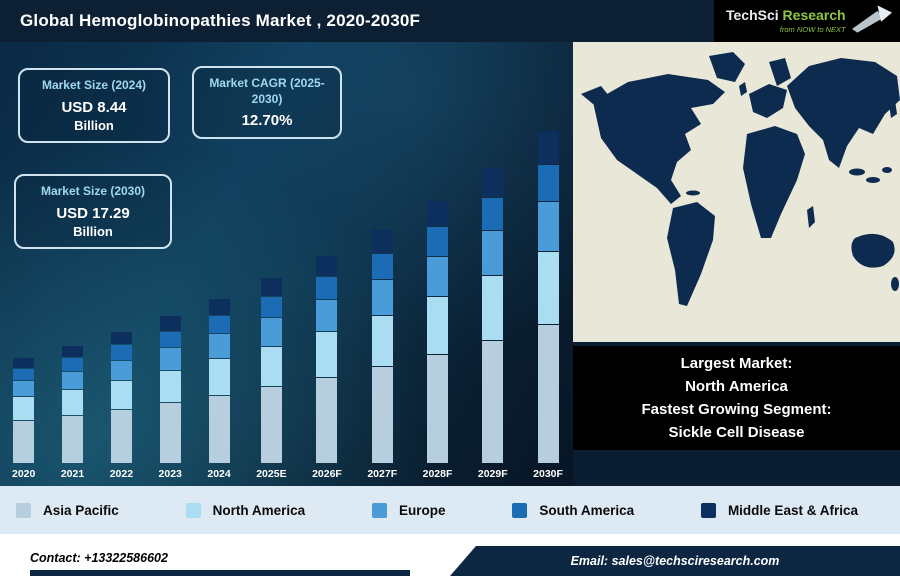  I want to click on map-uk, so click(743, 89).